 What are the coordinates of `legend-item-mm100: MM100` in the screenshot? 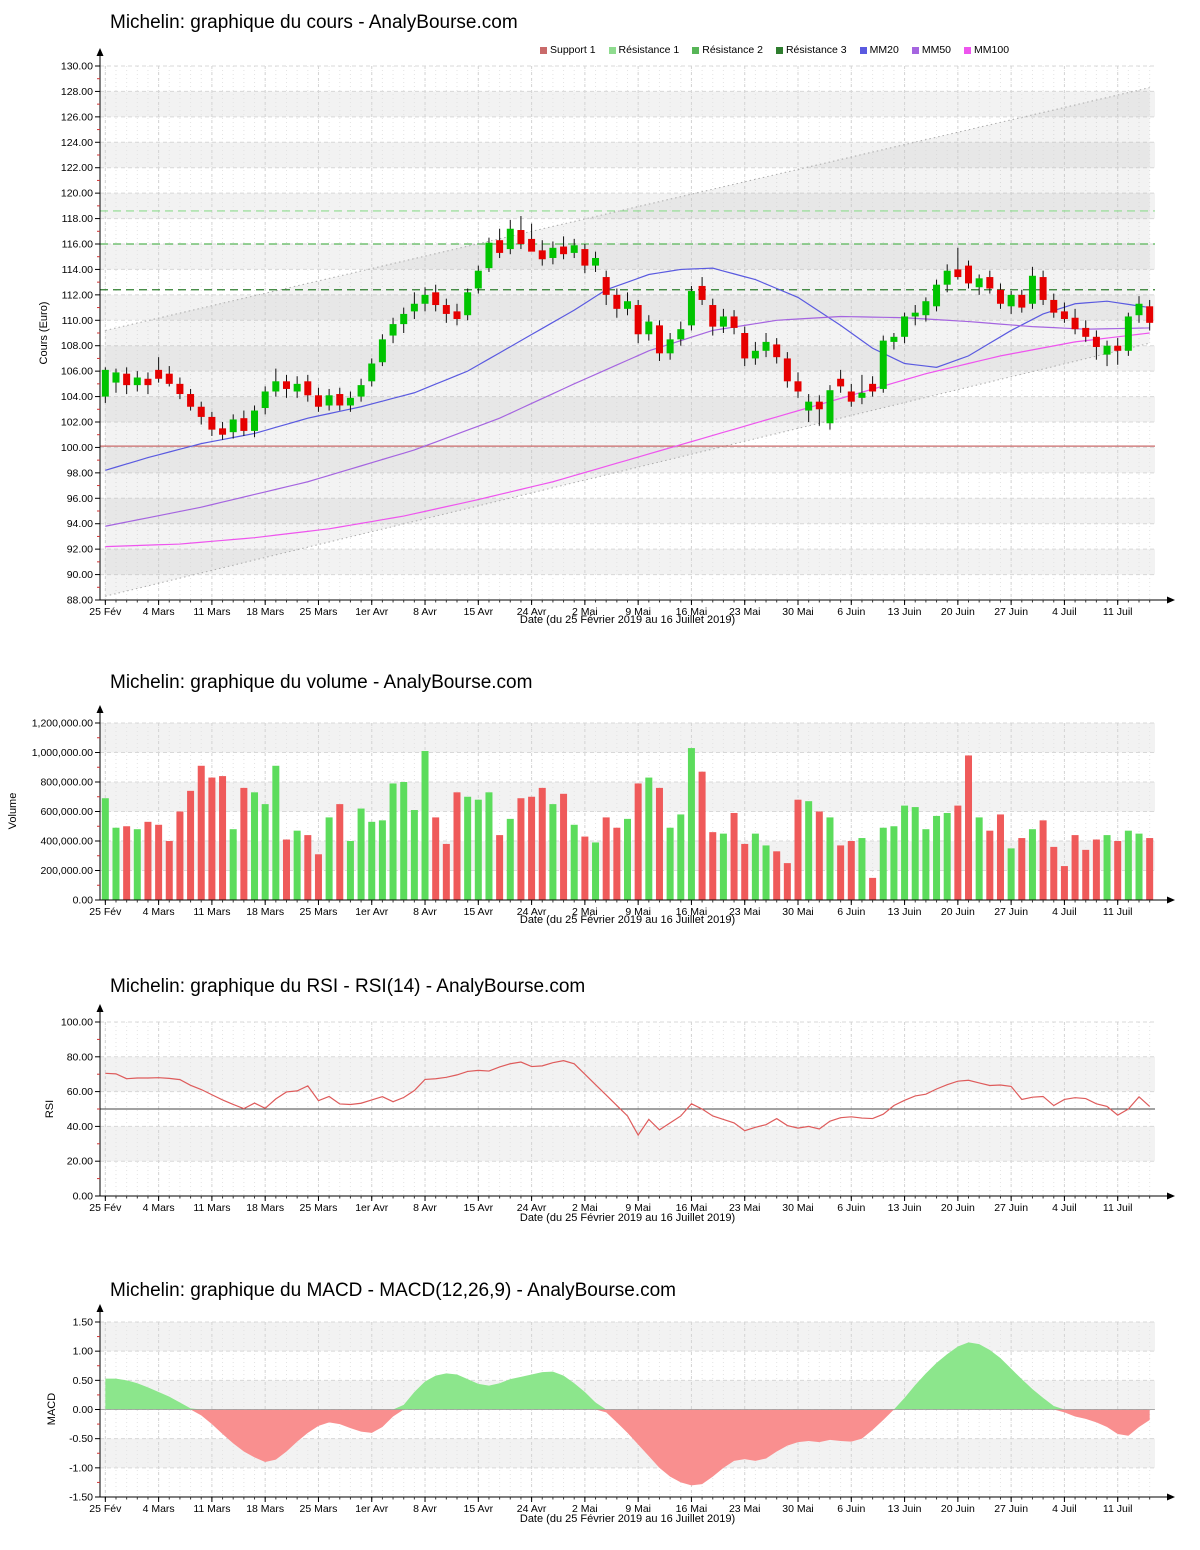 It's located at (986, 50).